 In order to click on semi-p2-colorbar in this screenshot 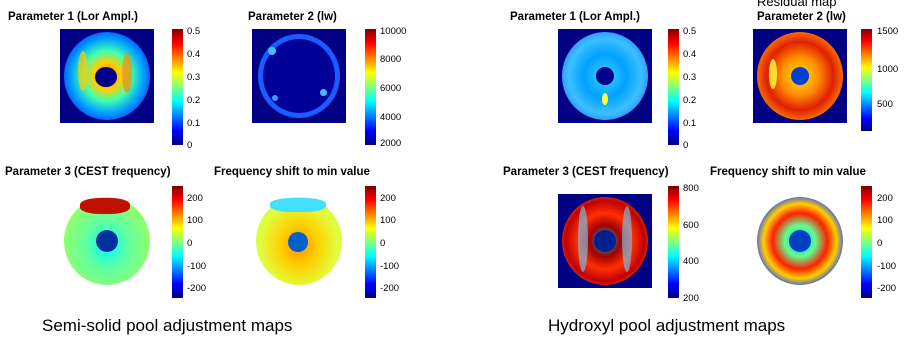, I will do `click(370, 87)`.